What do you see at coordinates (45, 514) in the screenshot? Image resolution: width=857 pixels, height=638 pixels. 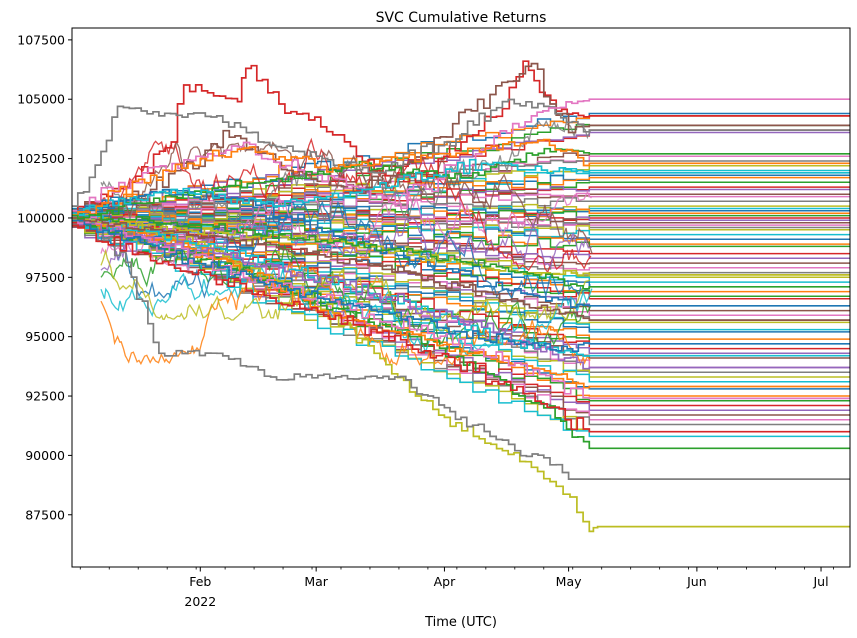 I see `y-tick-label: 87500` at bounding box center [45, 514].